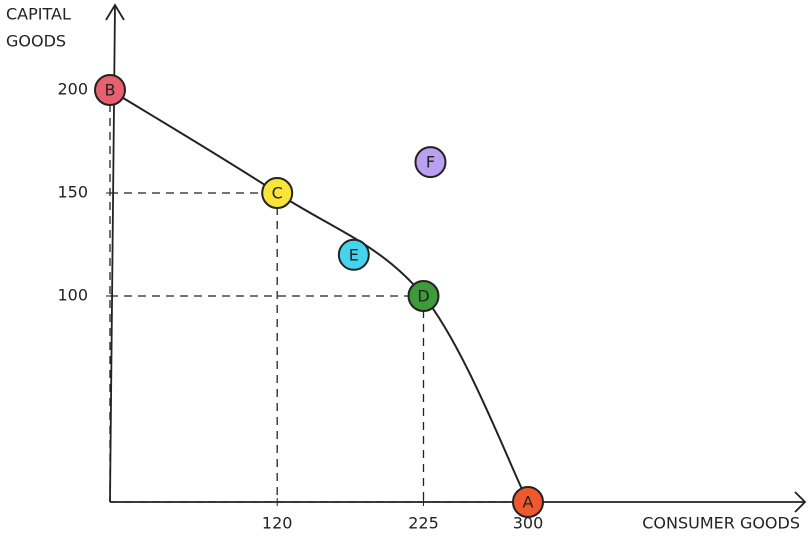  What do you see at coordinates (36, 41) in the screenshot?
I see `y-axis-label: GOODS` at bounding box center [36, 41].